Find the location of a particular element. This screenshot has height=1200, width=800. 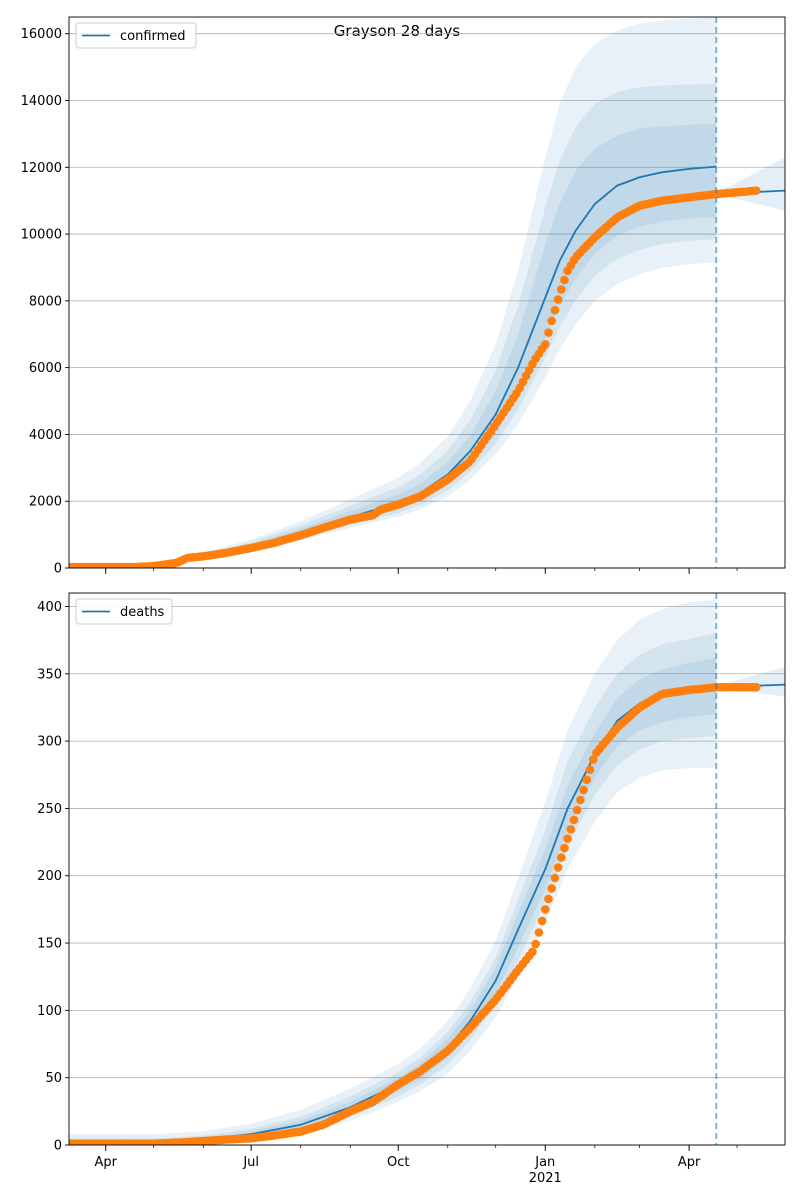

x-tick-label: Jan is located at coordinates (544, 1162).